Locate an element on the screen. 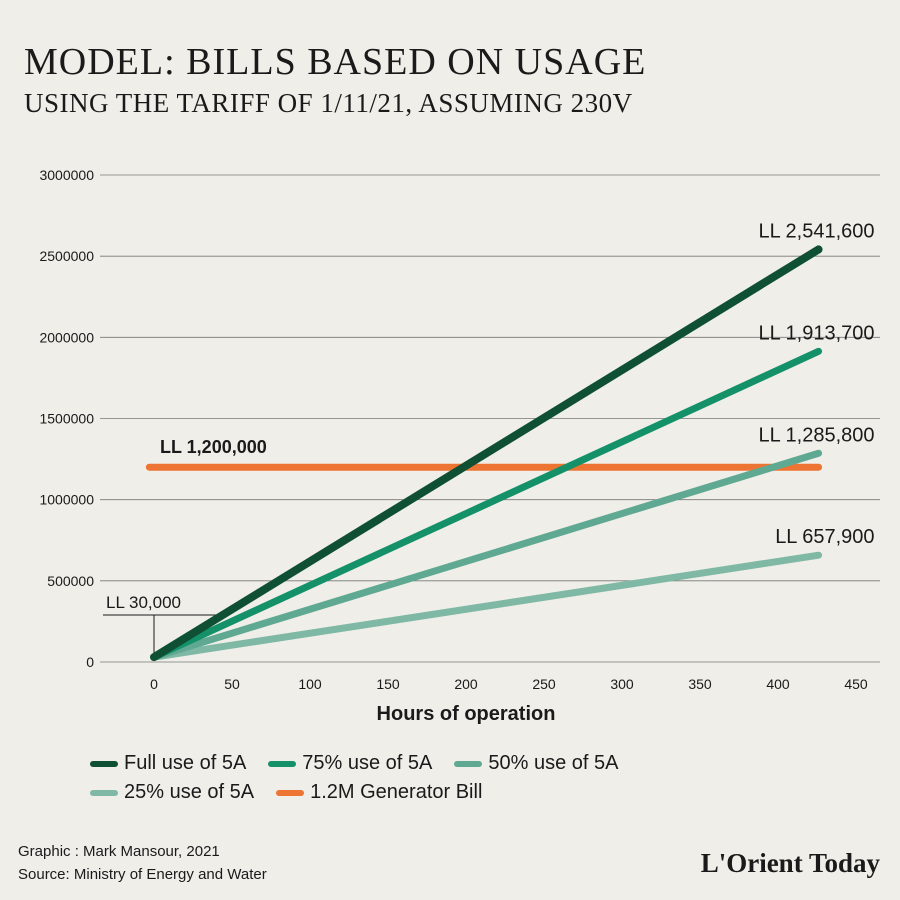 Image resolution: width=900 pixels, height=900 pixels. legend-label: 1.2M Generator Bill is located at coordinates (396, 792).